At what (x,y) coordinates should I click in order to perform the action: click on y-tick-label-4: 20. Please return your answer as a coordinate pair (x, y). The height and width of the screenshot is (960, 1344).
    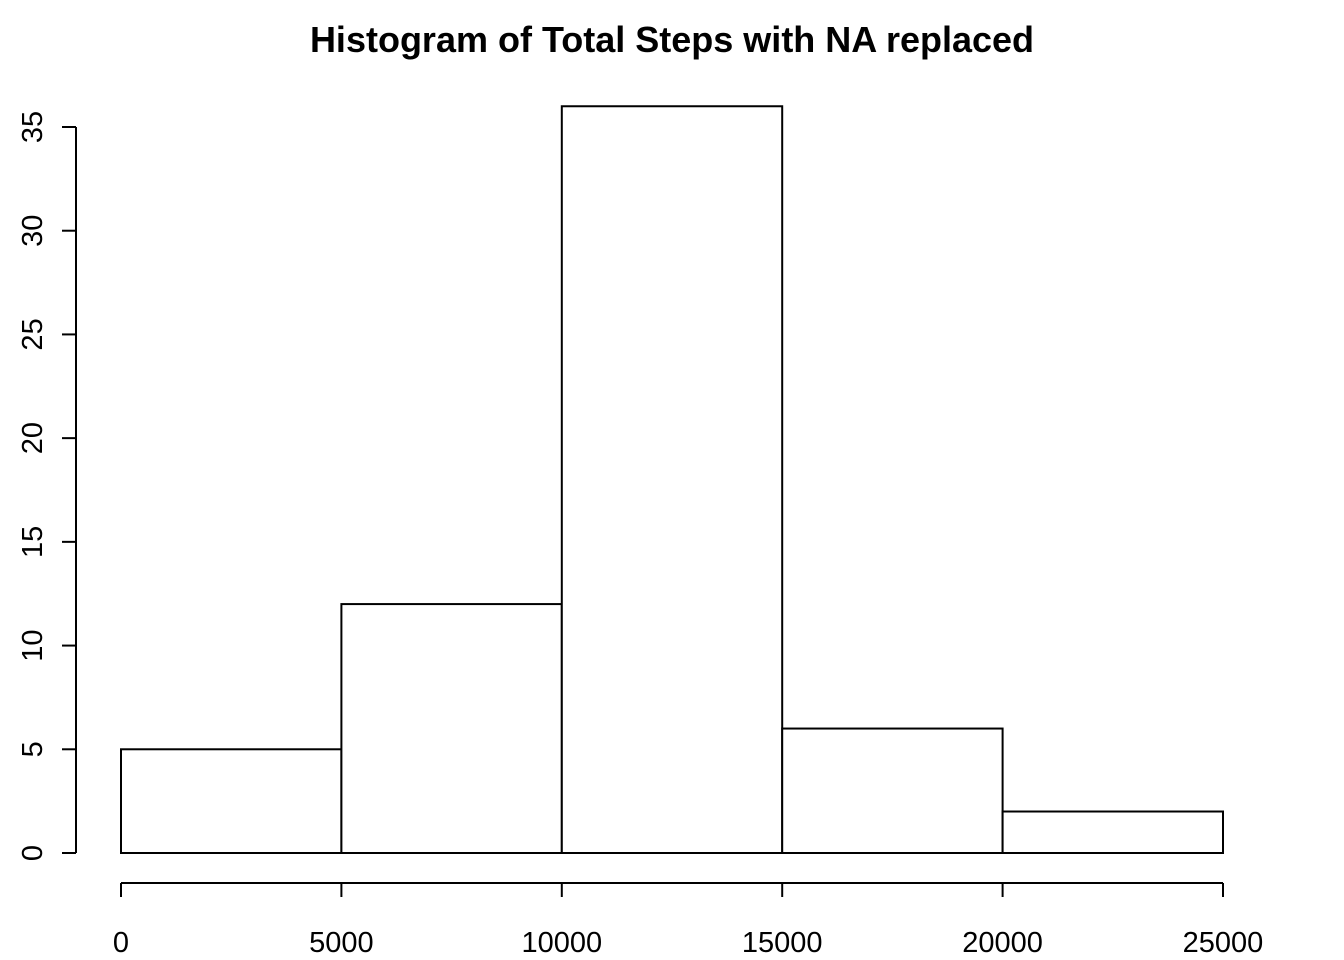
    Looking at the image, I should click on (33, 438).